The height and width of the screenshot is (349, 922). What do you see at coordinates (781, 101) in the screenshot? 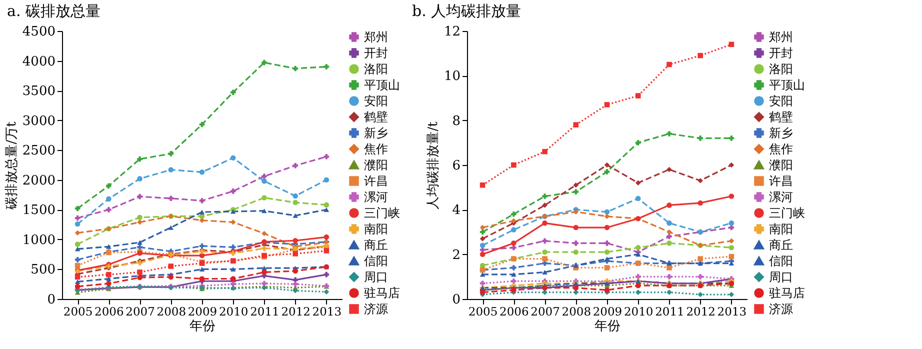
I see `legend-label: 安阳` at bounding box center [781, 101].